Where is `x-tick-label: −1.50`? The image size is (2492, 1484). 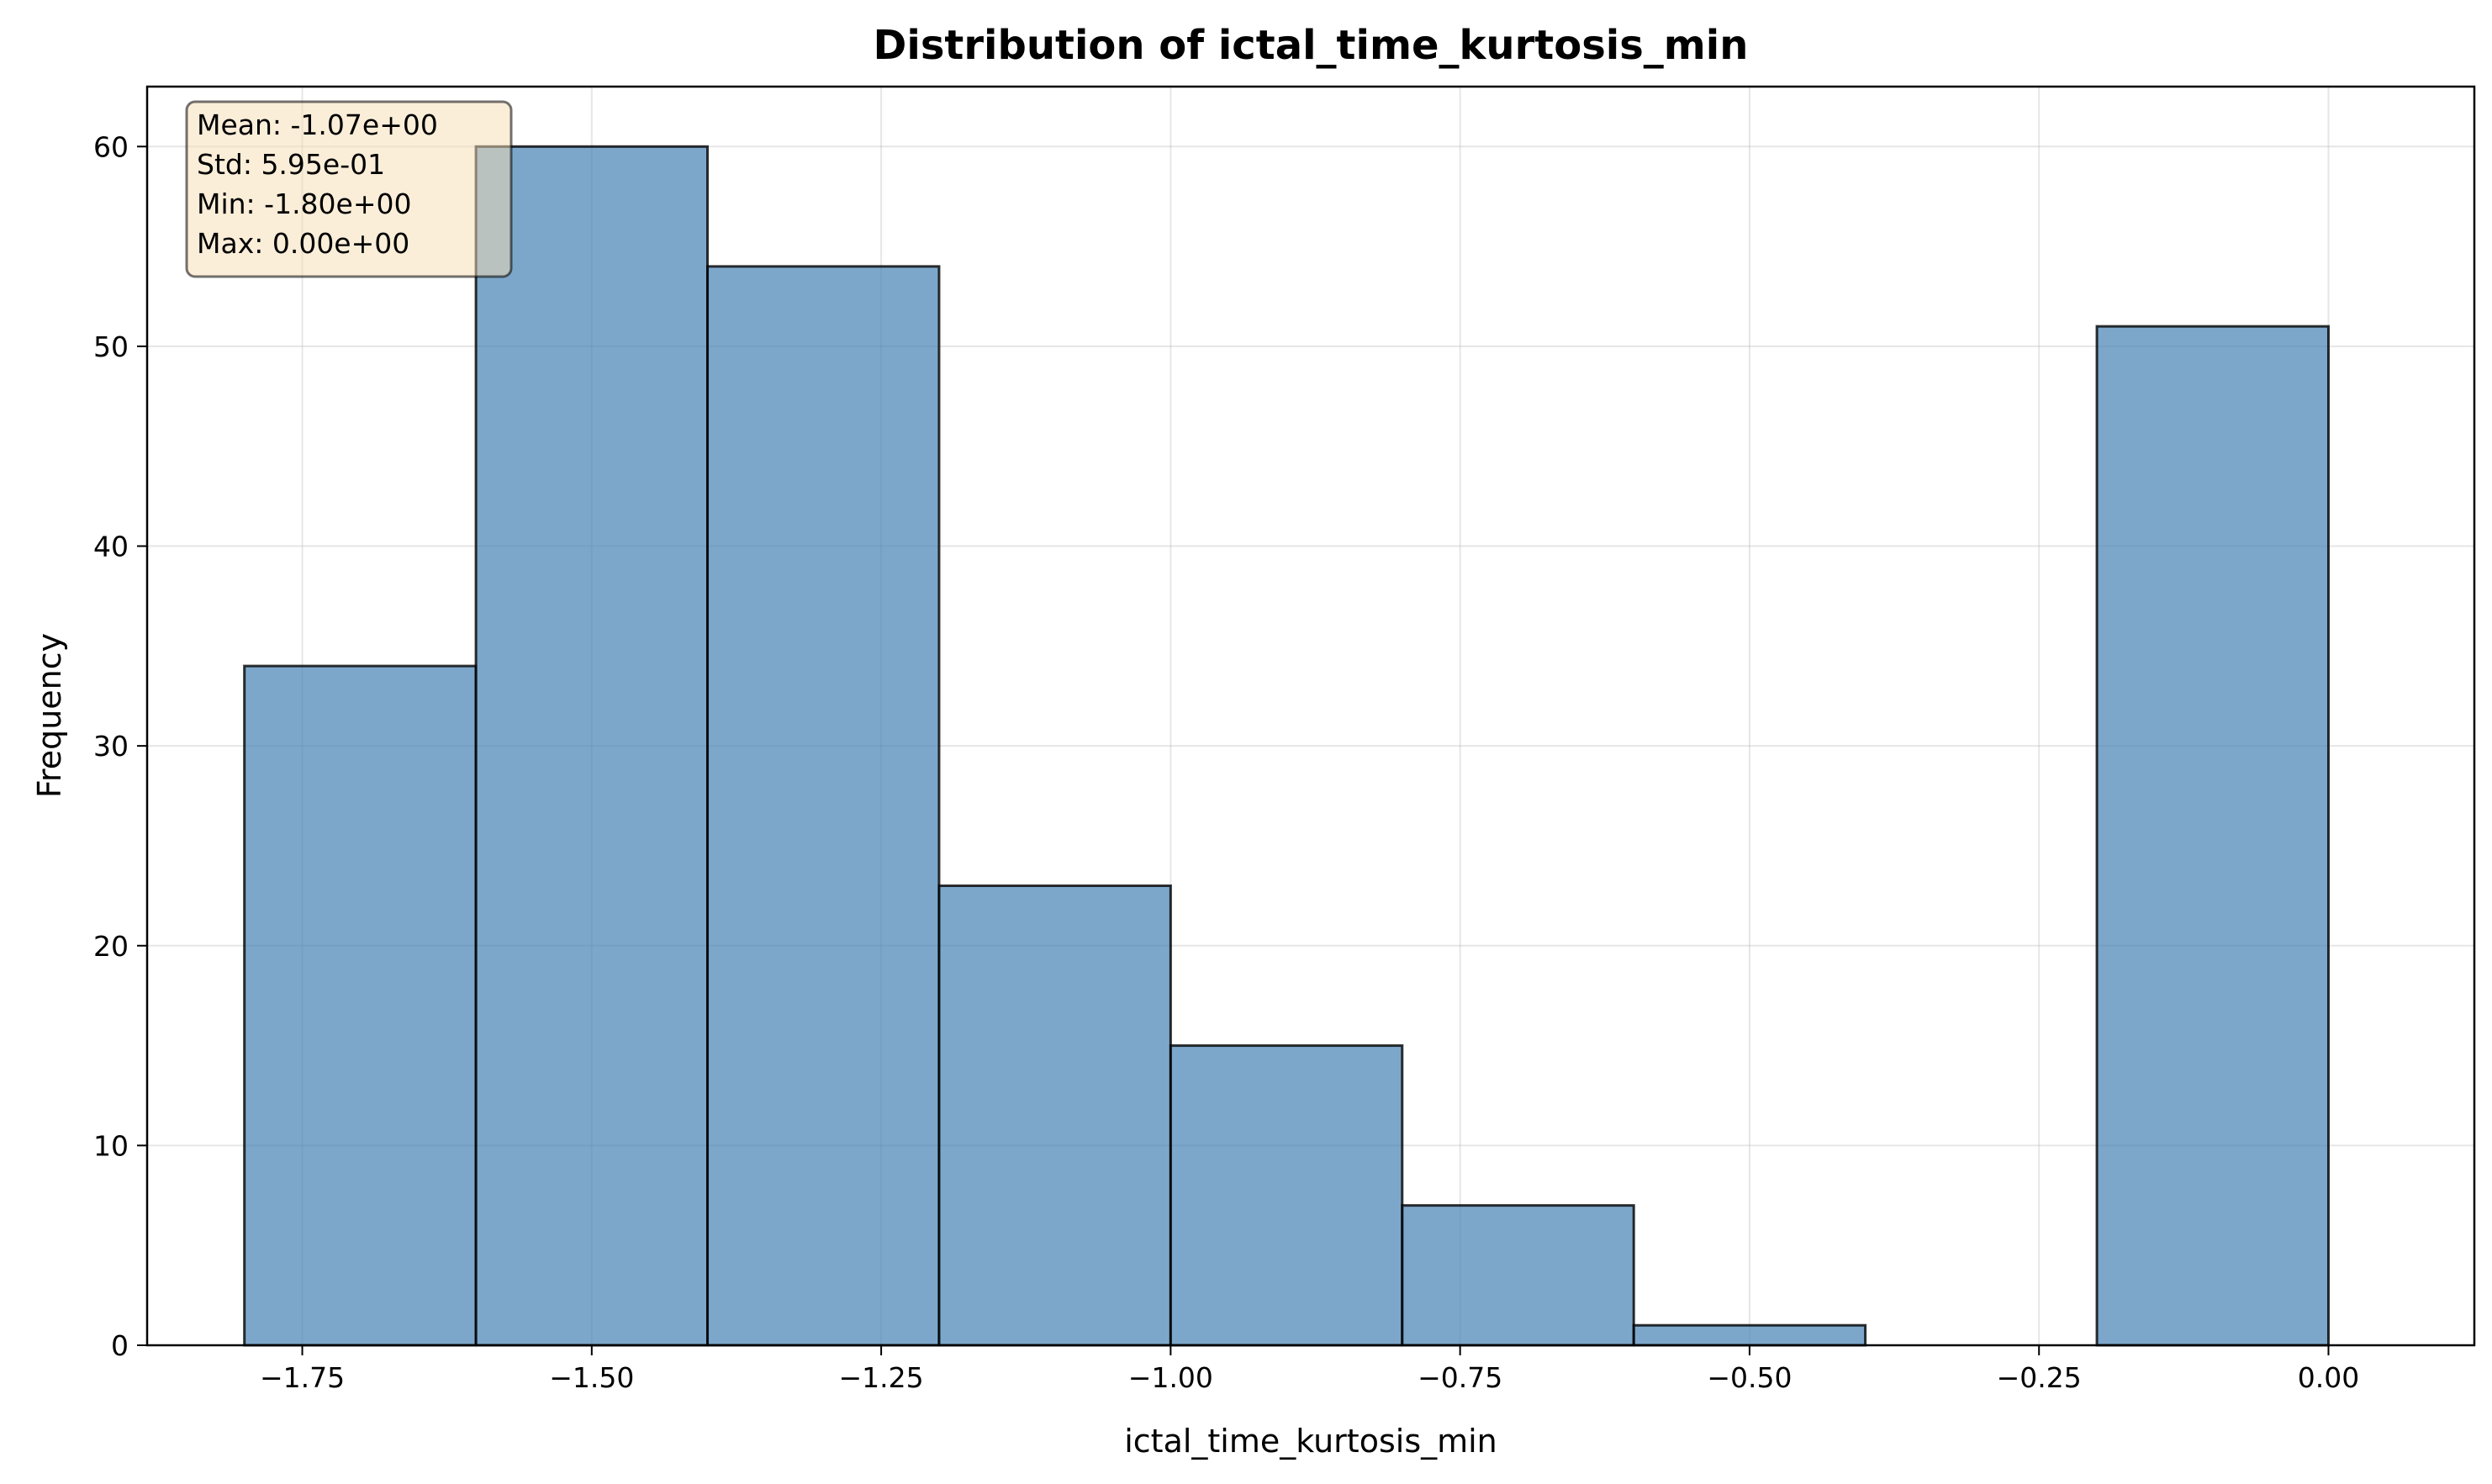 x-tick-label: −1.50 is located at coordinates (591, 1377).